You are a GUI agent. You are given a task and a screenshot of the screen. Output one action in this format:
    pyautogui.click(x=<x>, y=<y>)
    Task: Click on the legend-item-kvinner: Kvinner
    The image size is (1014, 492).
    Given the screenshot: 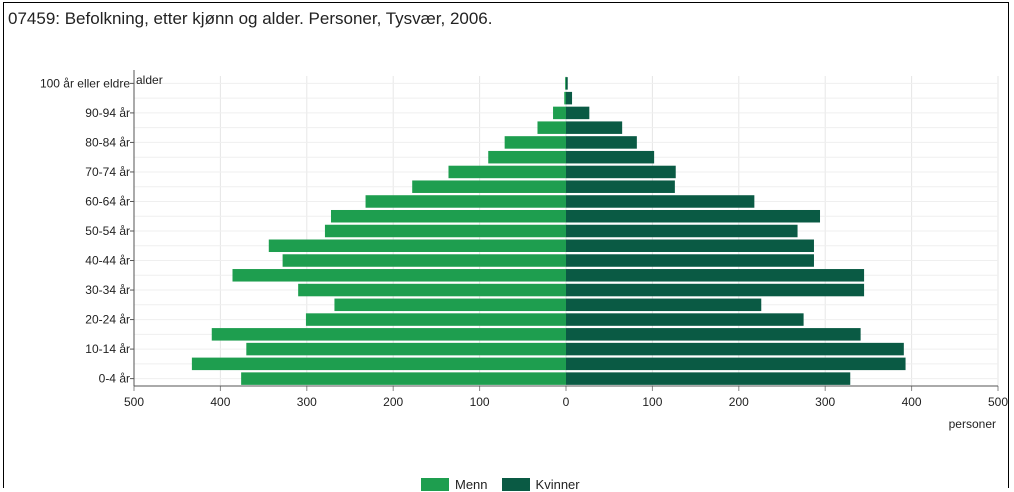 What is the action you would take?
    pyautogui.click(x=540, y=484)
    